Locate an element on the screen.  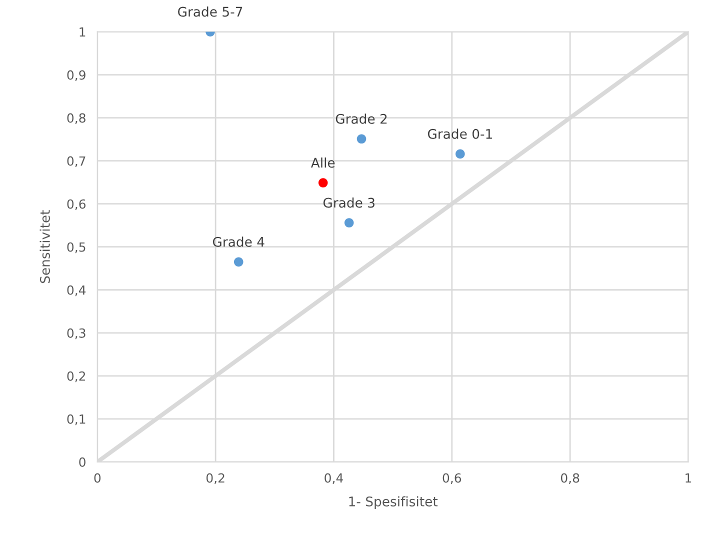
x-tick-label: 0,4 is located at coordinates (333, 478).